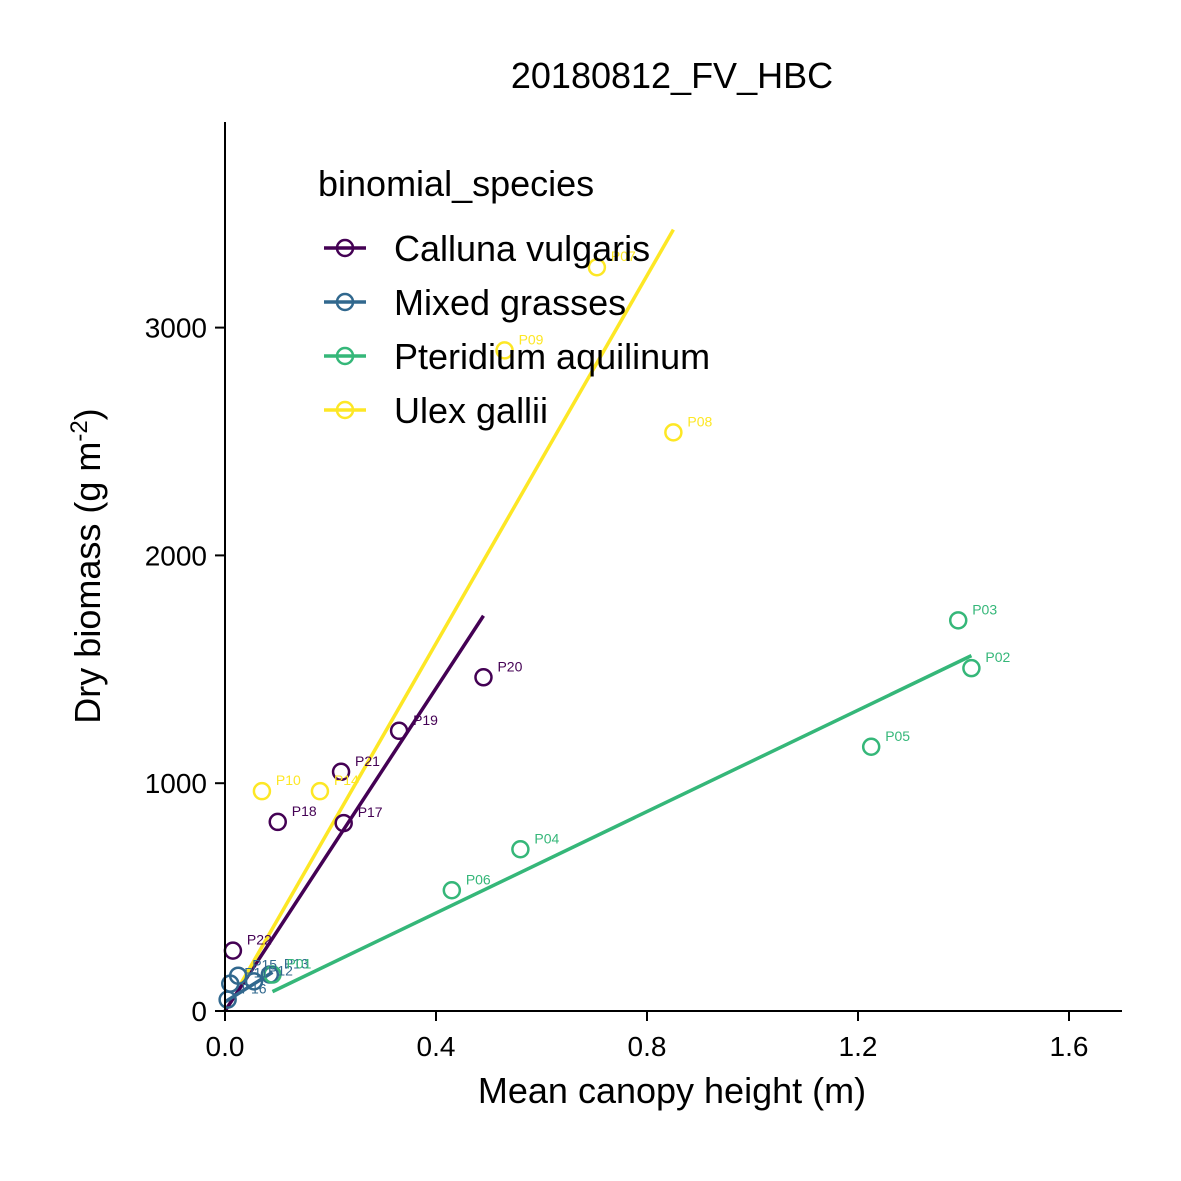  I want to click on point-label-p14: P14, so click(346, 780).